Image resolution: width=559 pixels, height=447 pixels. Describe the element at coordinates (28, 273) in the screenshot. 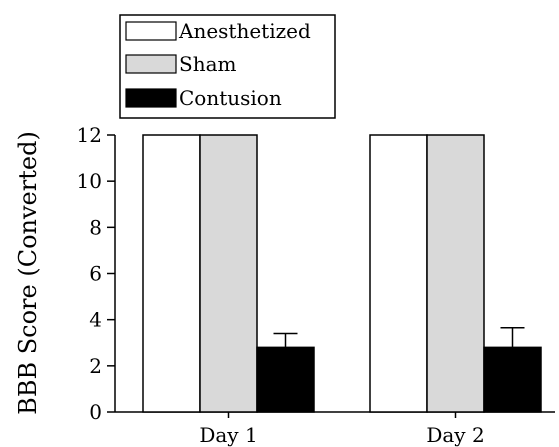

I see `y-axis-label: BBB Score (Converted)` at that location.